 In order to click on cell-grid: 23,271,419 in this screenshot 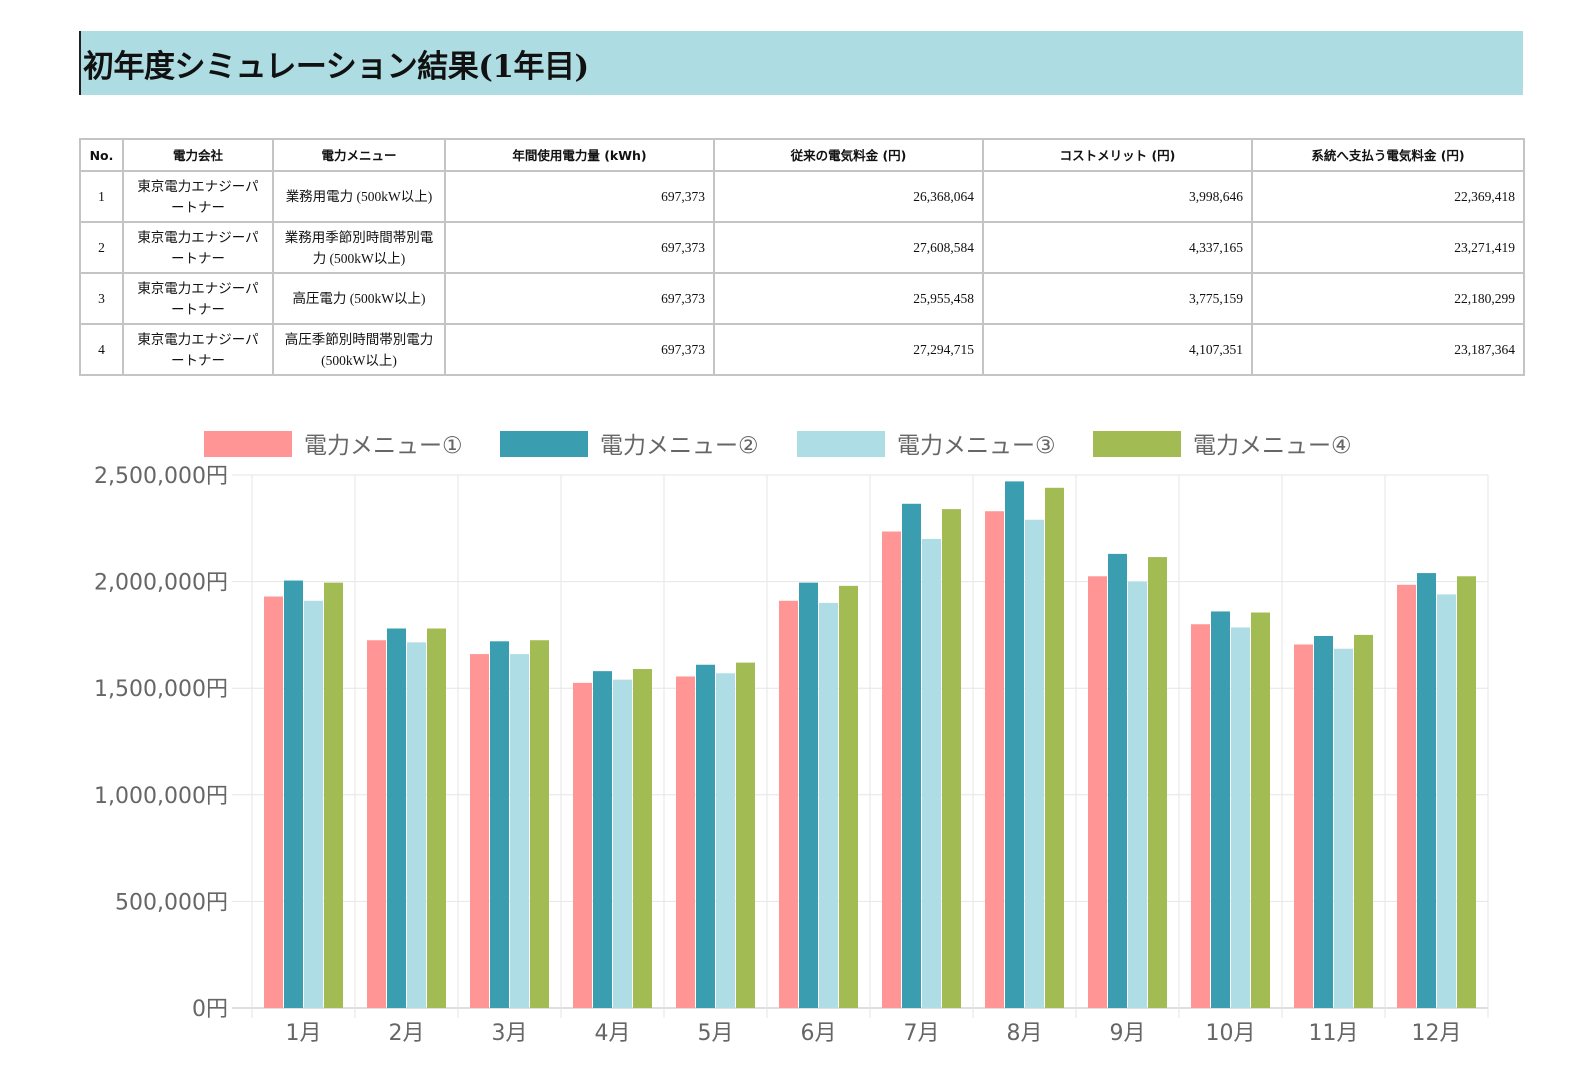, I will do `click(1388, 247)`.